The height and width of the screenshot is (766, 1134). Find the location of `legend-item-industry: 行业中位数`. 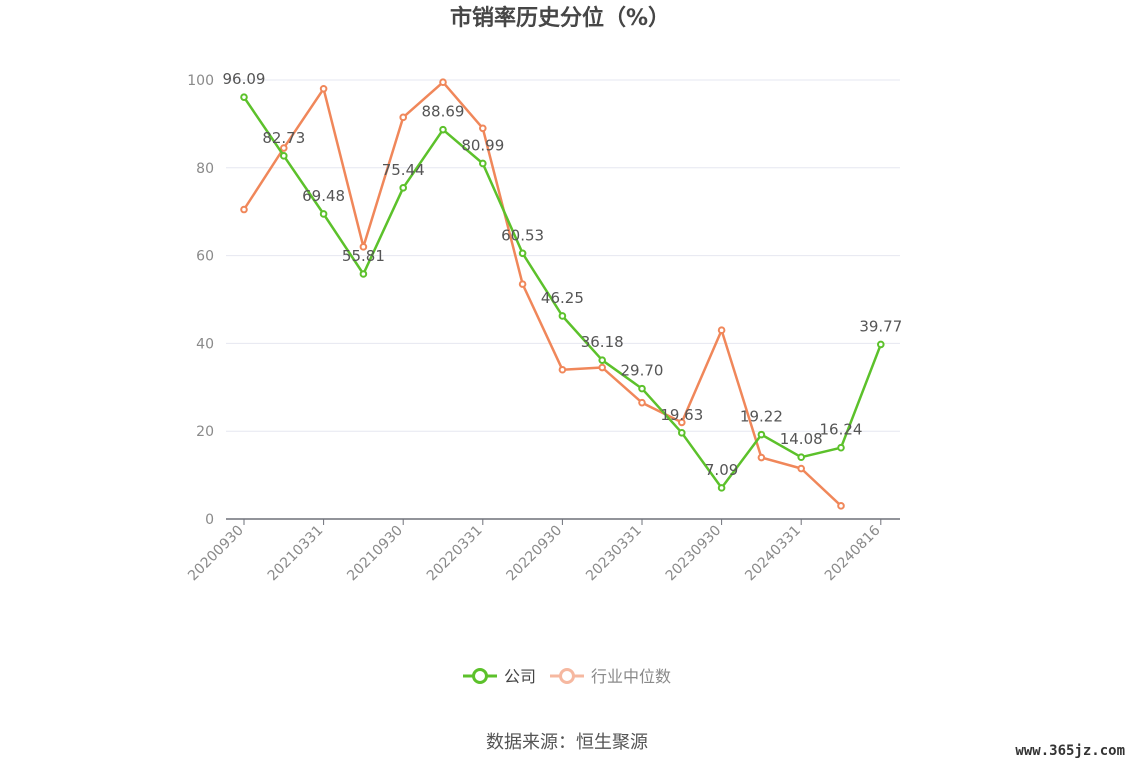

legend-item-industry: 行业中位数 is located at coordinates (610, 676).